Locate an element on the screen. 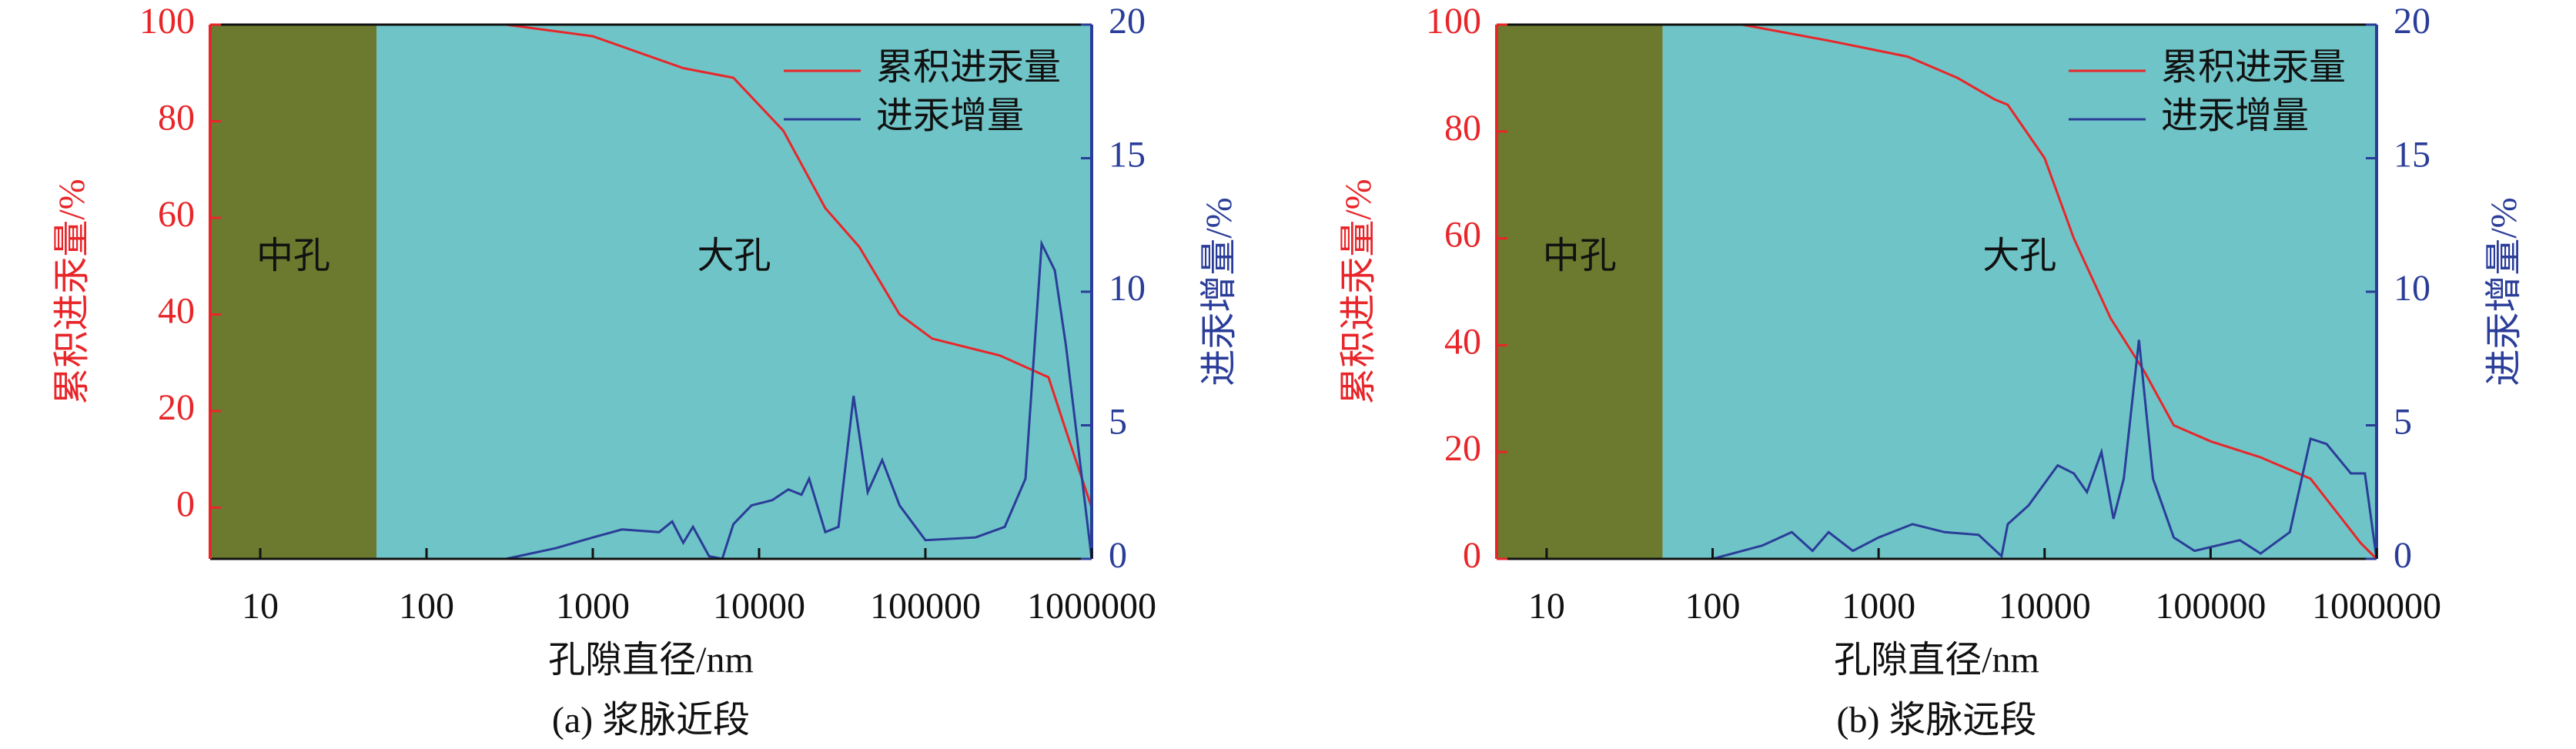 The image size is (2576, 749). chart-title: (b) 浆脉远段 is located at coordinates (1937, 720).